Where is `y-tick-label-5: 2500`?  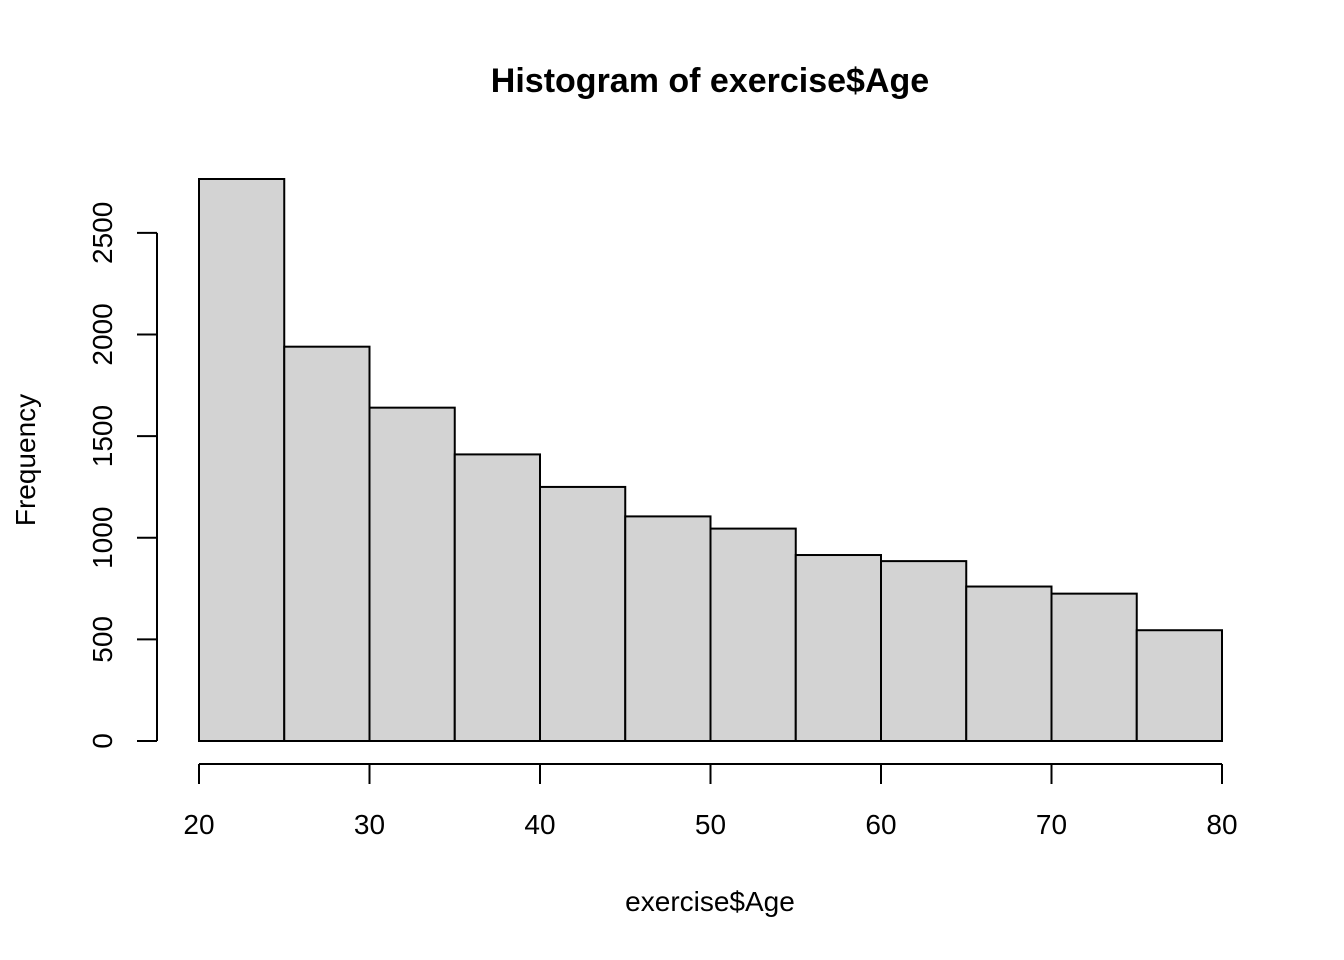 y-tick-label-5: 2500 is located at coordinates (102, 233).